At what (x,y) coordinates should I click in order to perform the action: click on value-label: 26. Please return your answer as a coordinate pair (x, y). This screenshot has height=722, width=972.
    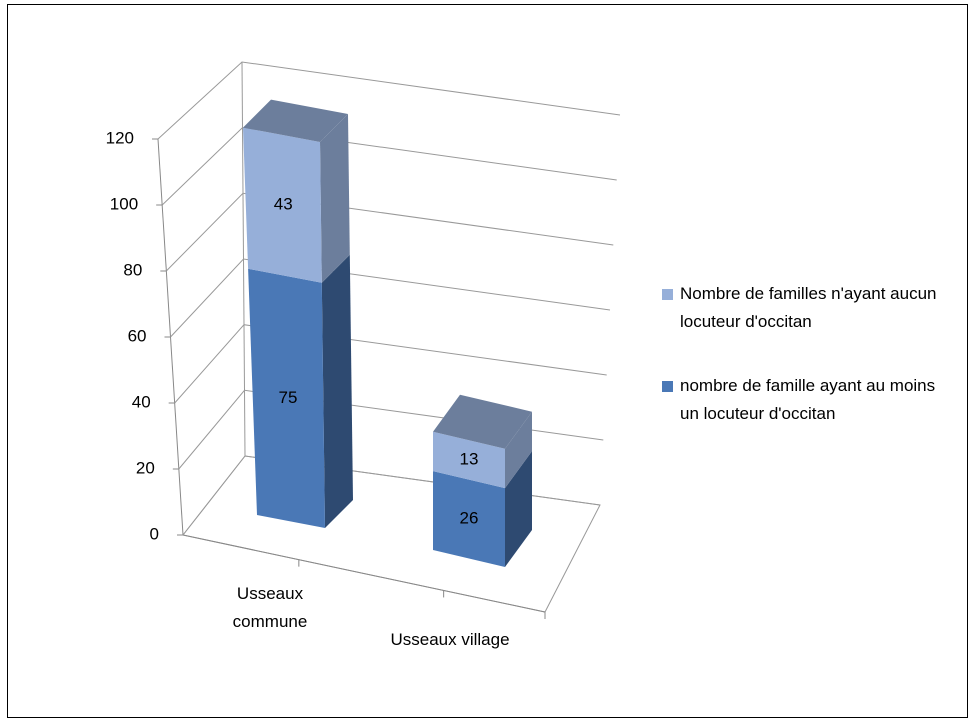
    Looking at the image, I should click on (469, 518).